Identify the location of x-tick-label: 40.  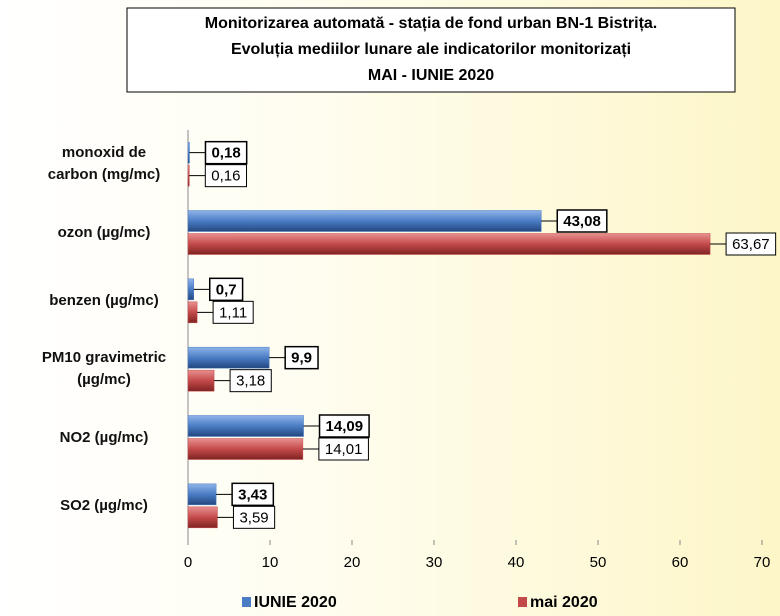
(516, 562).